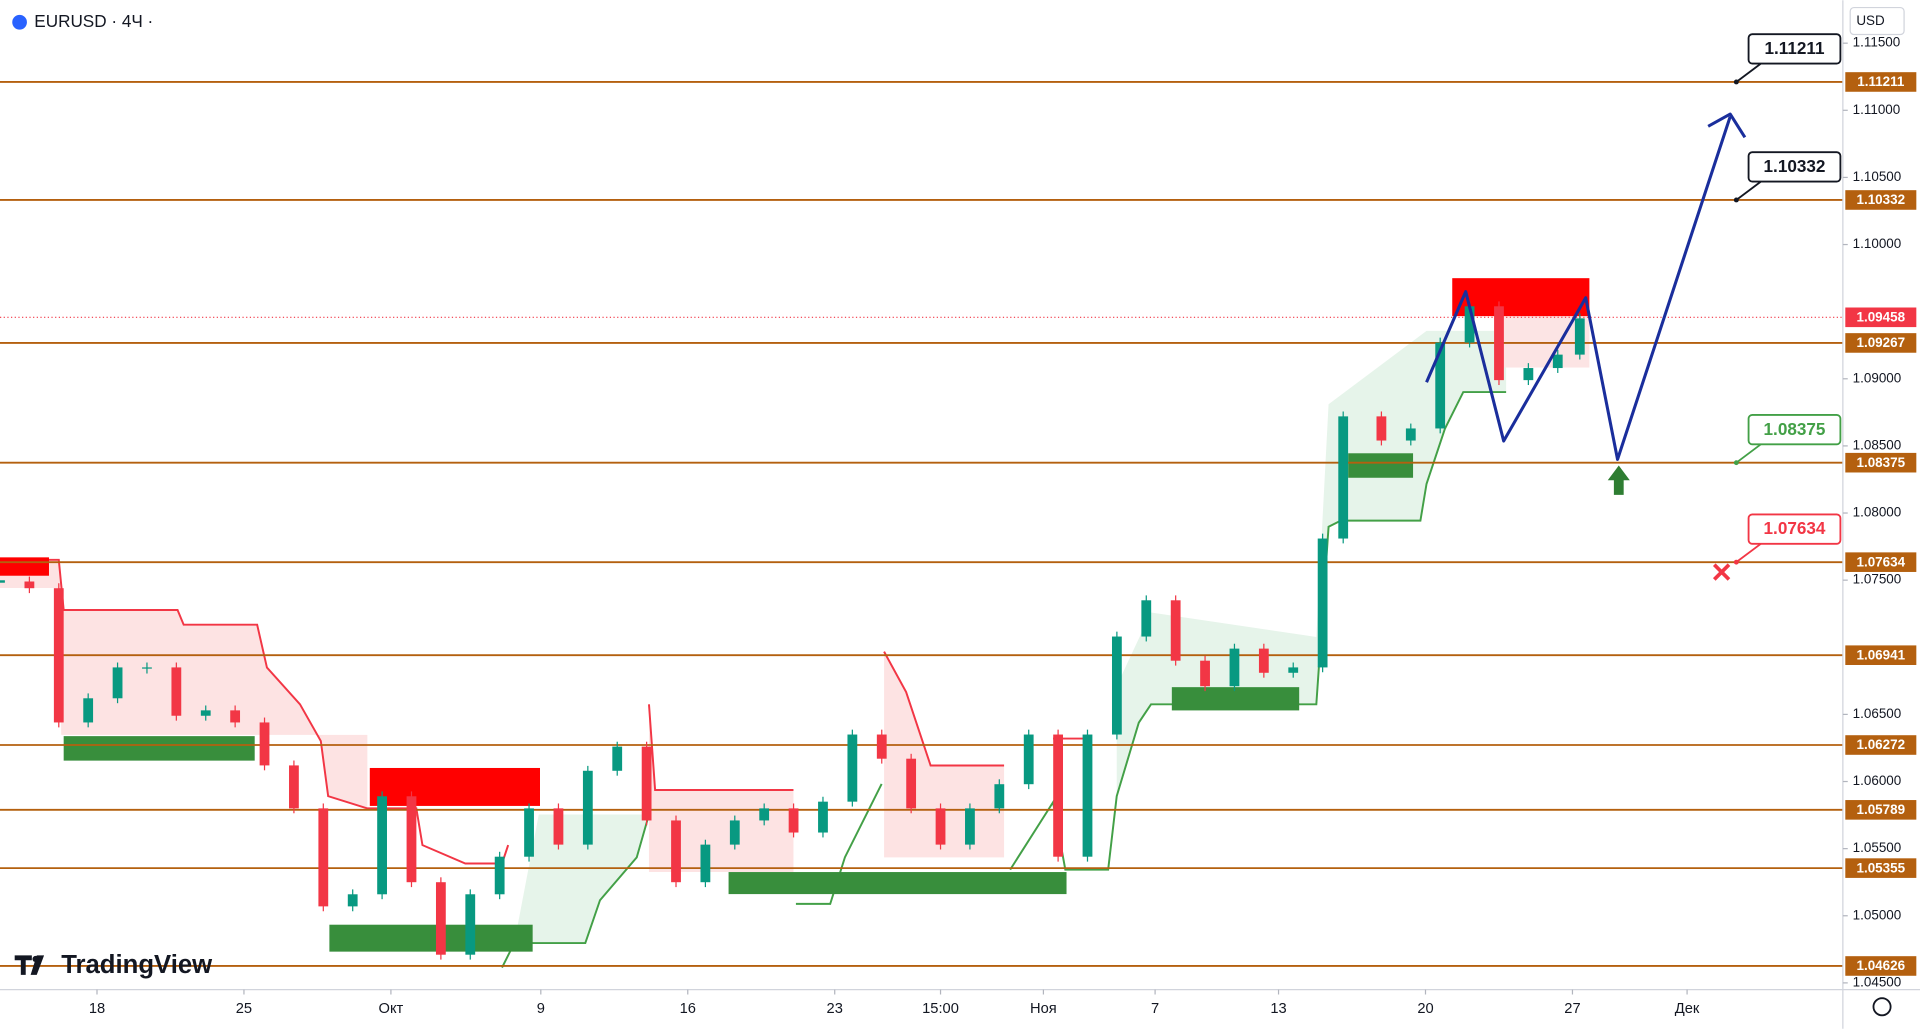 The width and height of the screenshot is (1920, 1029). Describe the element at coordinates (1877, 914) in the screenshot. I see `y-tick-label: 1.05000` at that location.